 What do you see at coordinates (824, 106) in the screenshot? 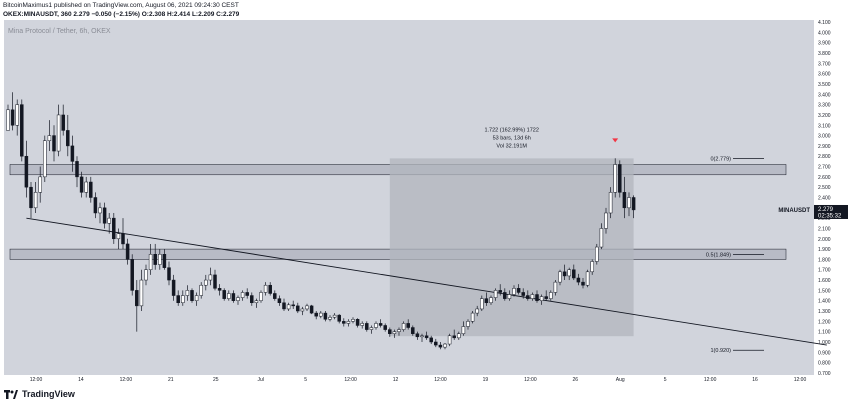
I see `y-tick-label: 3.300` at bounding box center [824, 106].